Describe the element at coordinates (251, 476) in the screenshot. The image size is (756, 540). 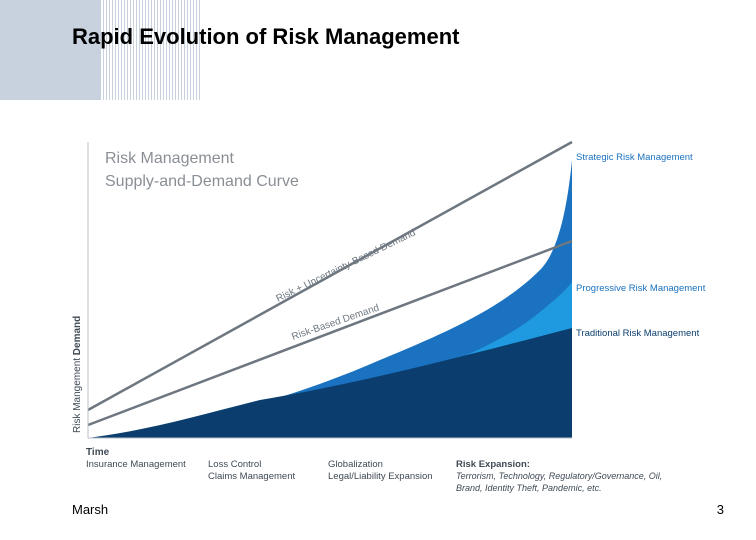
I see `time-group-2-line2: Claims Management` at that location.